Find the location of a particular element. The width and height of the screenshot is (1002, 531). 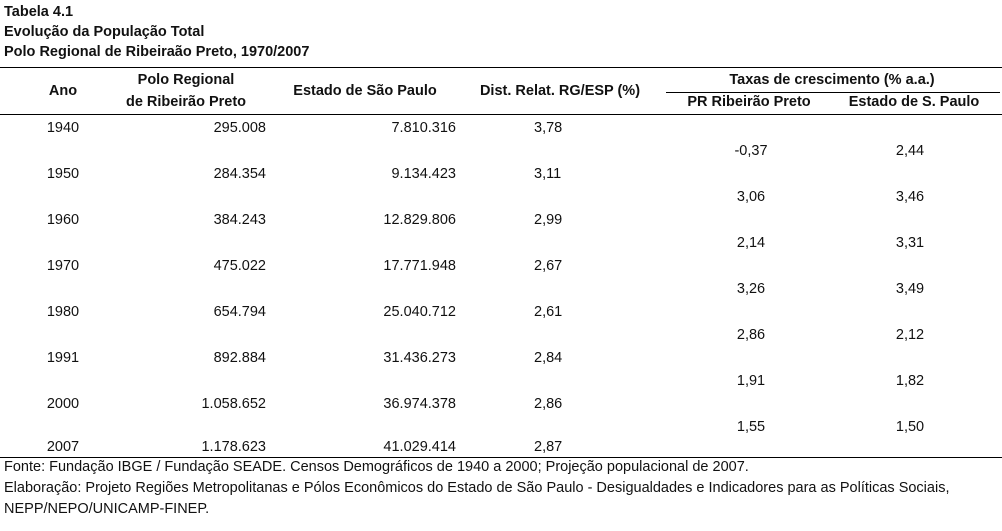

cell-rate-pr: 3,06 is located at coordinates (751, 197).